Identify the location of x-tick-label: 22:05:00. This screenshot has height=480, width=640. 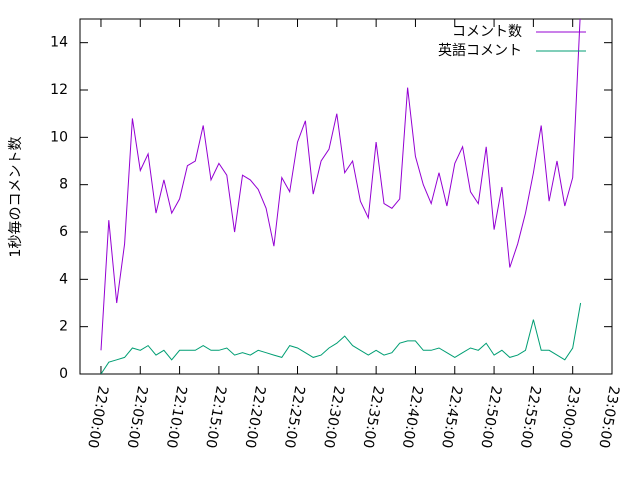
(136, 417).